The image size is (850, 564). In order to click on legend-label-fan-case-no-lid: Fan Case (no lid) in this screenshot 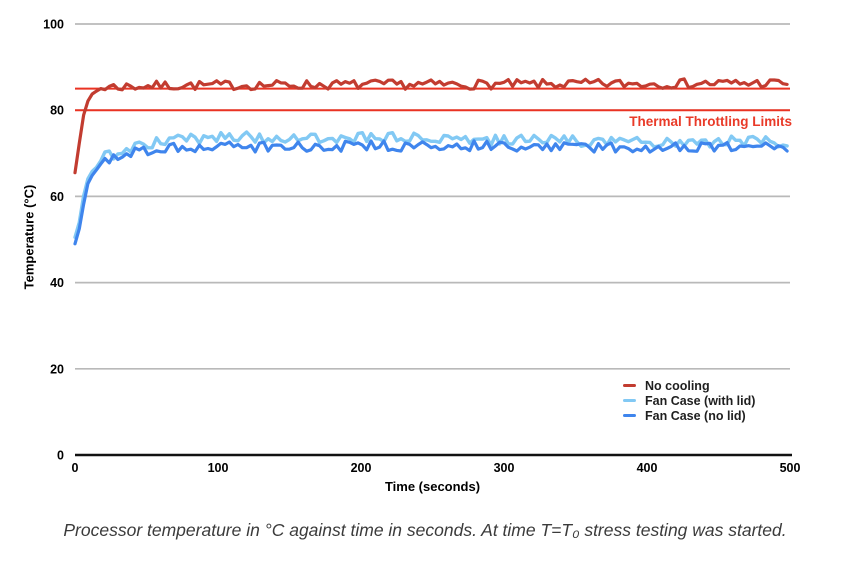, I will do `click(695, 415)`.